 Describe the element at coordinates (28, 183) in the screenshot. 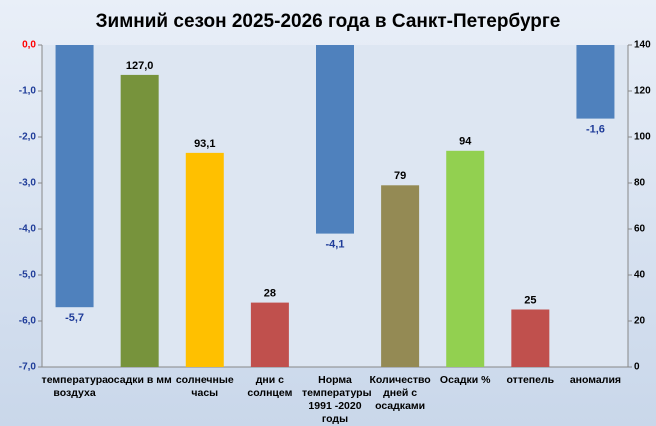

I see `y-tick-label: -3,0` at that location.